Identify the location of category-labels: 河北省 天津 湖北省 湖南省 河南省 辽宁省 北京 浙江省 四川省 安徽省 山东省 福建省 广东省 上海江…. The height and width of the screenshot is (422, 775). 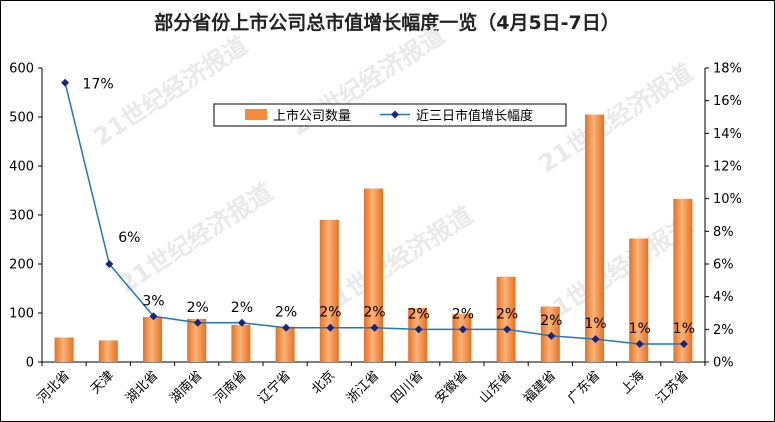
(363, 387).